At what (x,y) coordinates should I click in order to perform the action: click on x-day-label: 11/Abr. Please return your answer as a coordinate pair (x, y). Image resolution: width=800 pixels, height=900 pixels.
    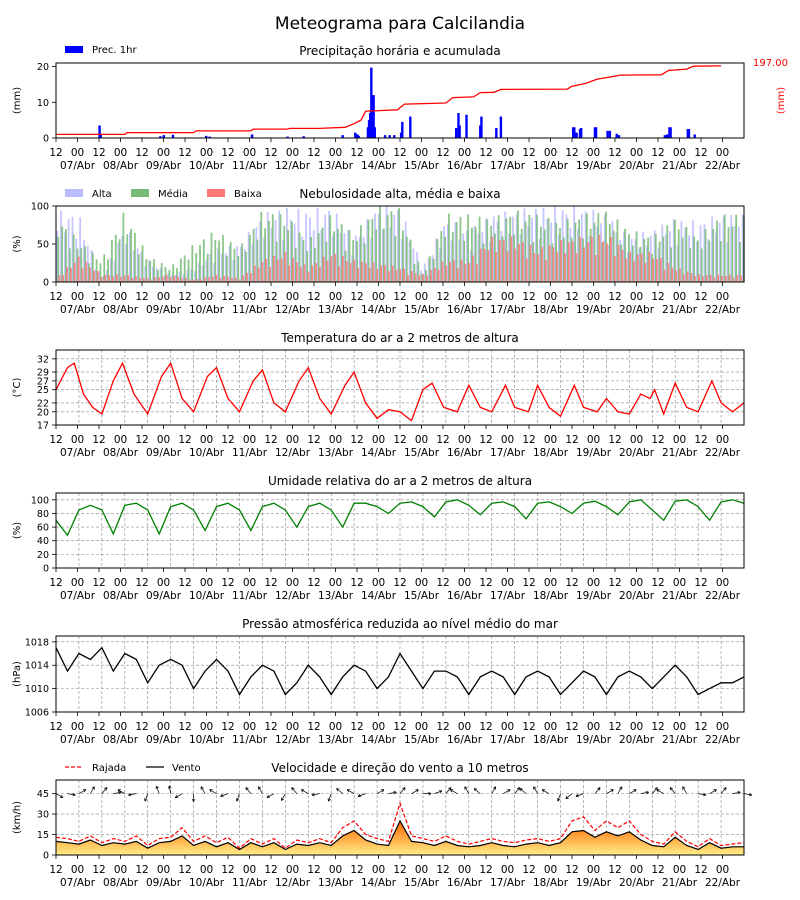
    Looking at the image, I should click on (250, 453).